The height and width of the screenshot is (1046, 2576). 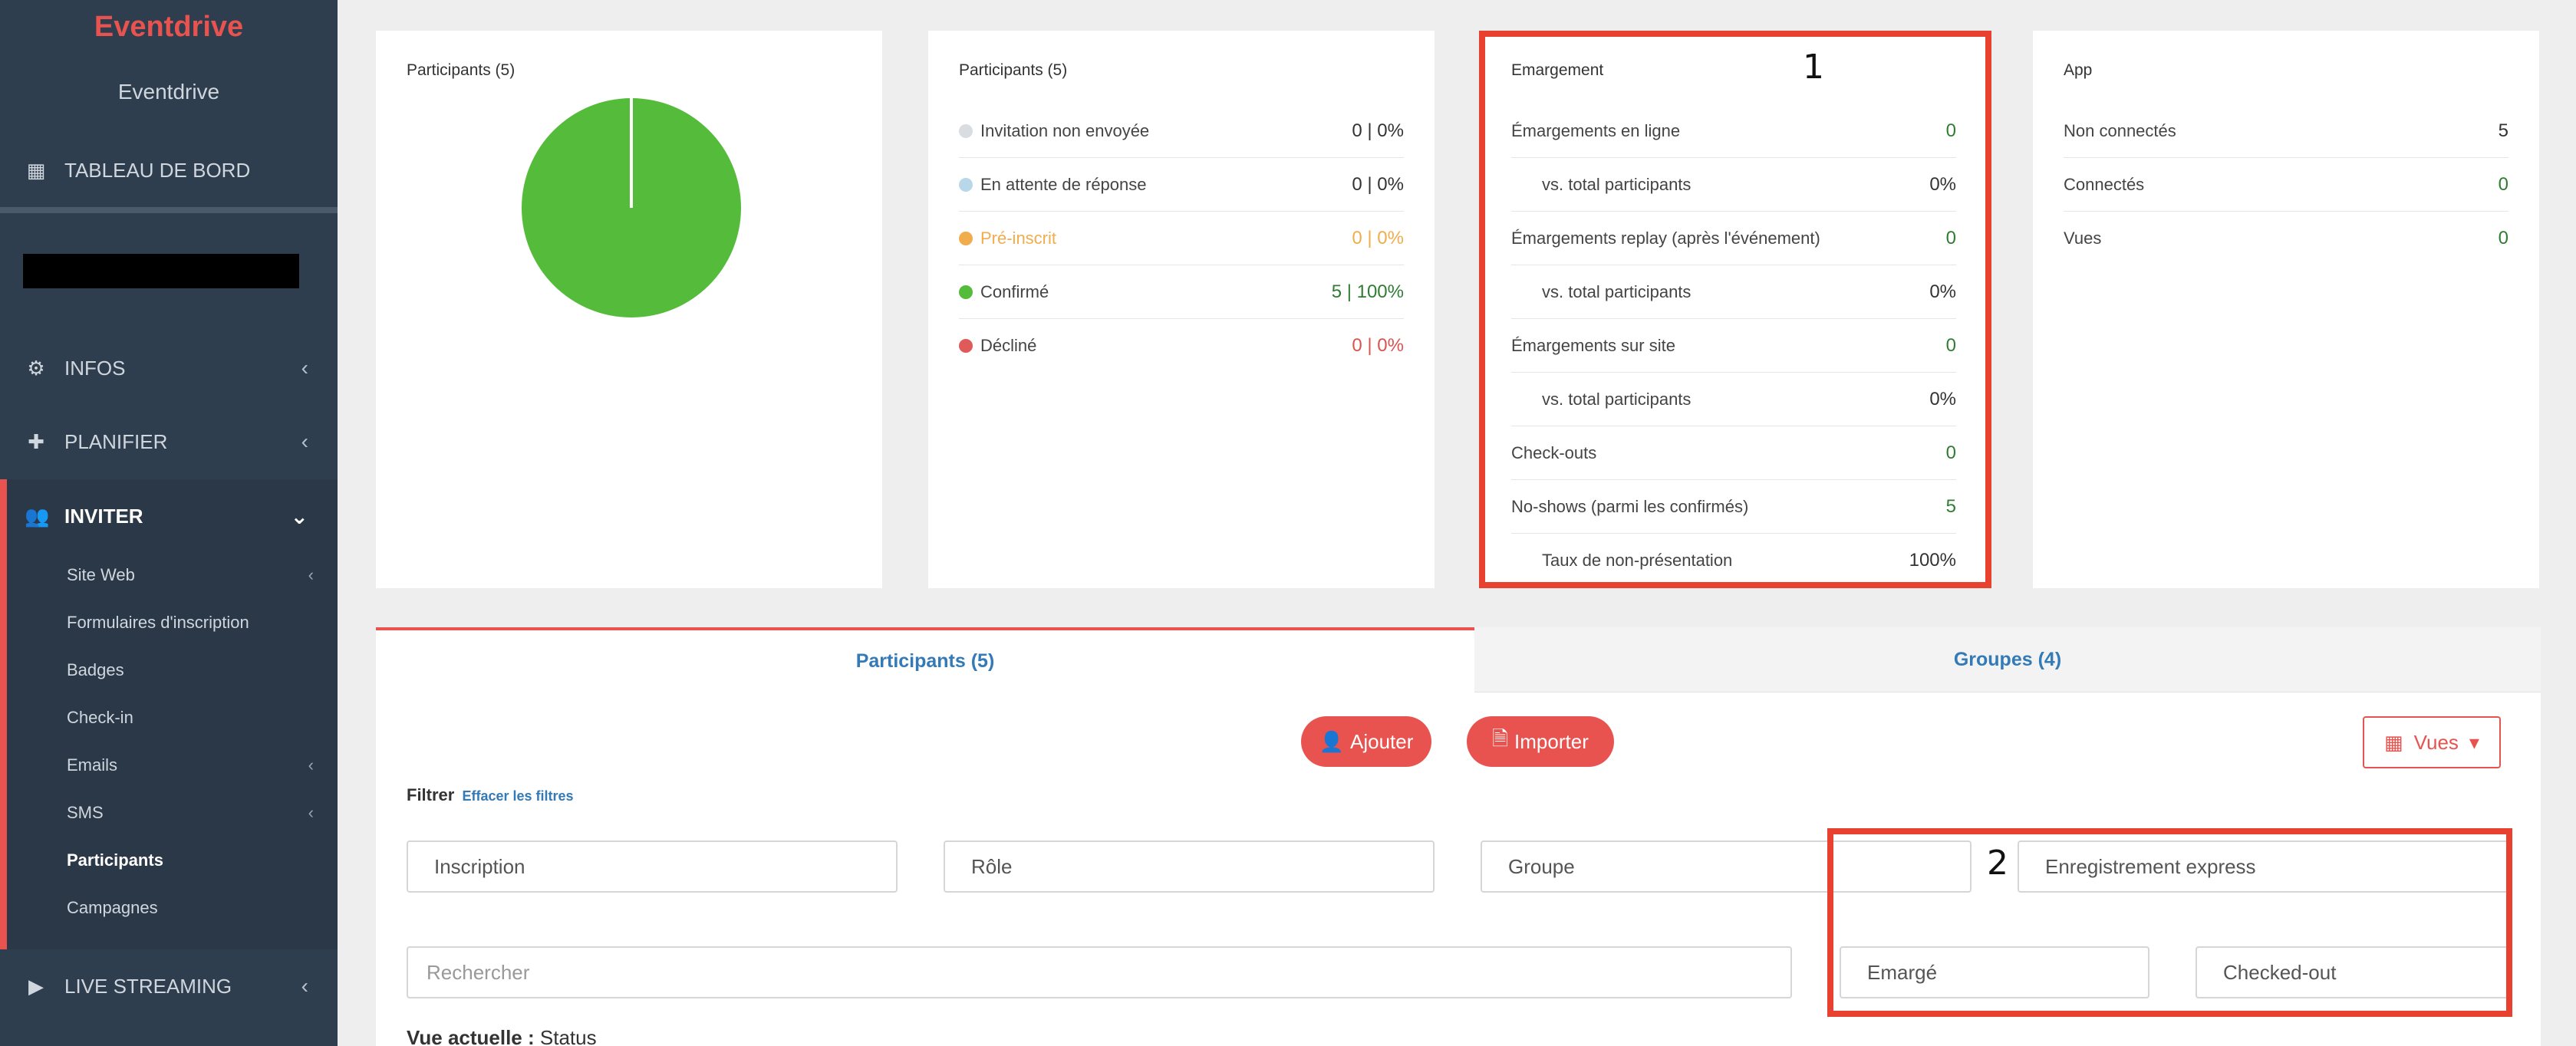 I want to click on redacted-block, so click(x=161, y=271).